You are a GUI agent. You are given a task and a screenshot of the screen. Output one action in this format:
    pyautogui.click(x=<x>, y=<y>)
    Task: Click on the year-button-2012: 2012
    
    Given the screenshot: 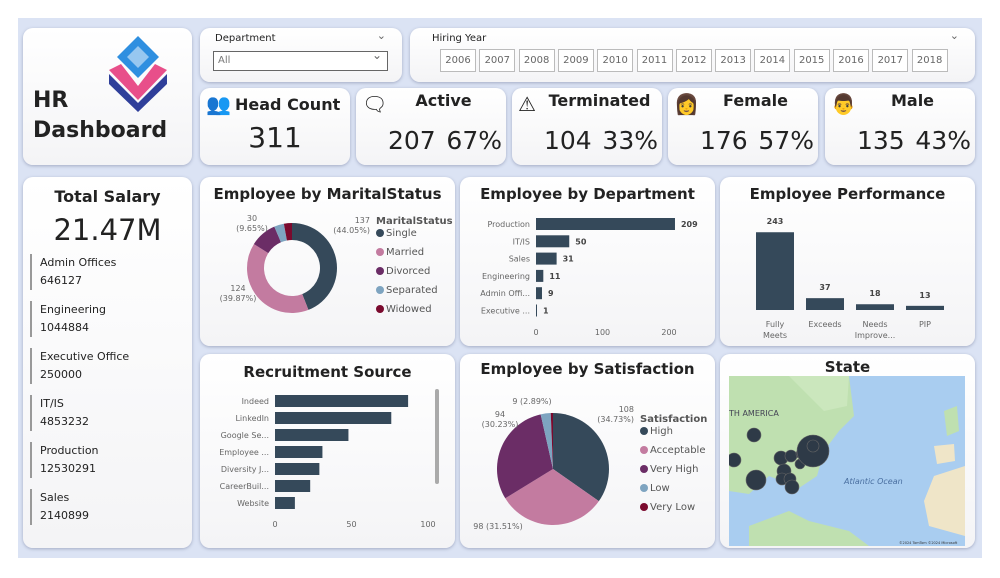 What is the action you would take?
    pyautogui.click(x=693, y=60)
    